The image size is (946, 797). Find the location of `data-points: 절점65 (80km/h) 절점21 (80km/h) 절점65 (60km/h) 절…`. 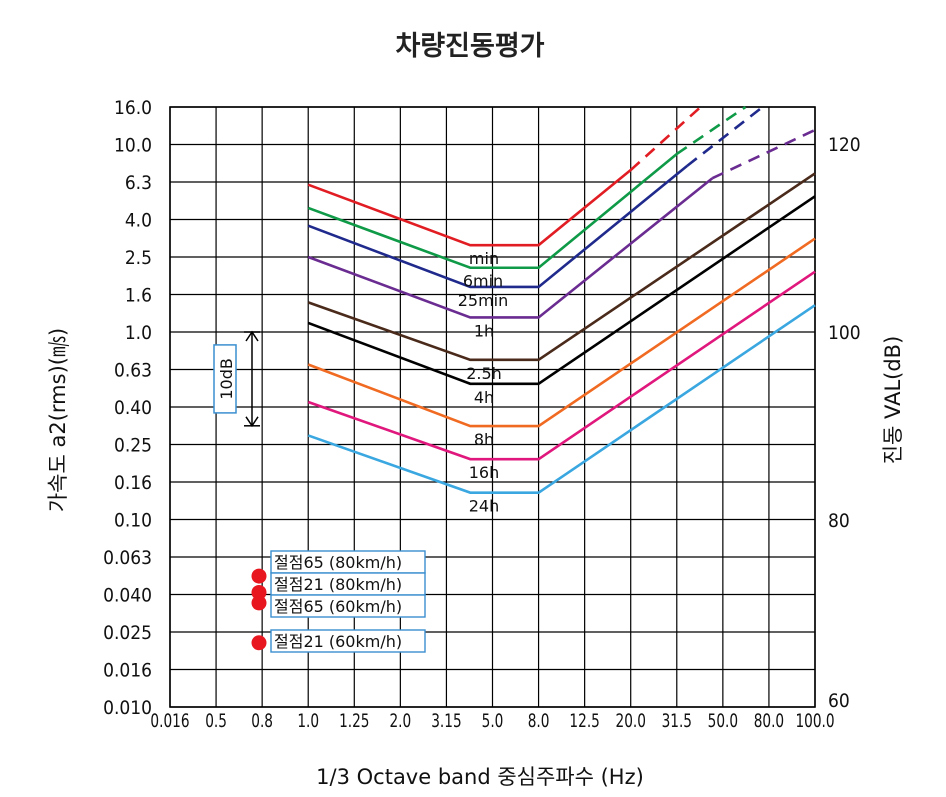

data-points: 절점65 (80km/h) 절점21 (80km/h) 절점65 (60km/h) 절… is located at coordinates (338, 601).